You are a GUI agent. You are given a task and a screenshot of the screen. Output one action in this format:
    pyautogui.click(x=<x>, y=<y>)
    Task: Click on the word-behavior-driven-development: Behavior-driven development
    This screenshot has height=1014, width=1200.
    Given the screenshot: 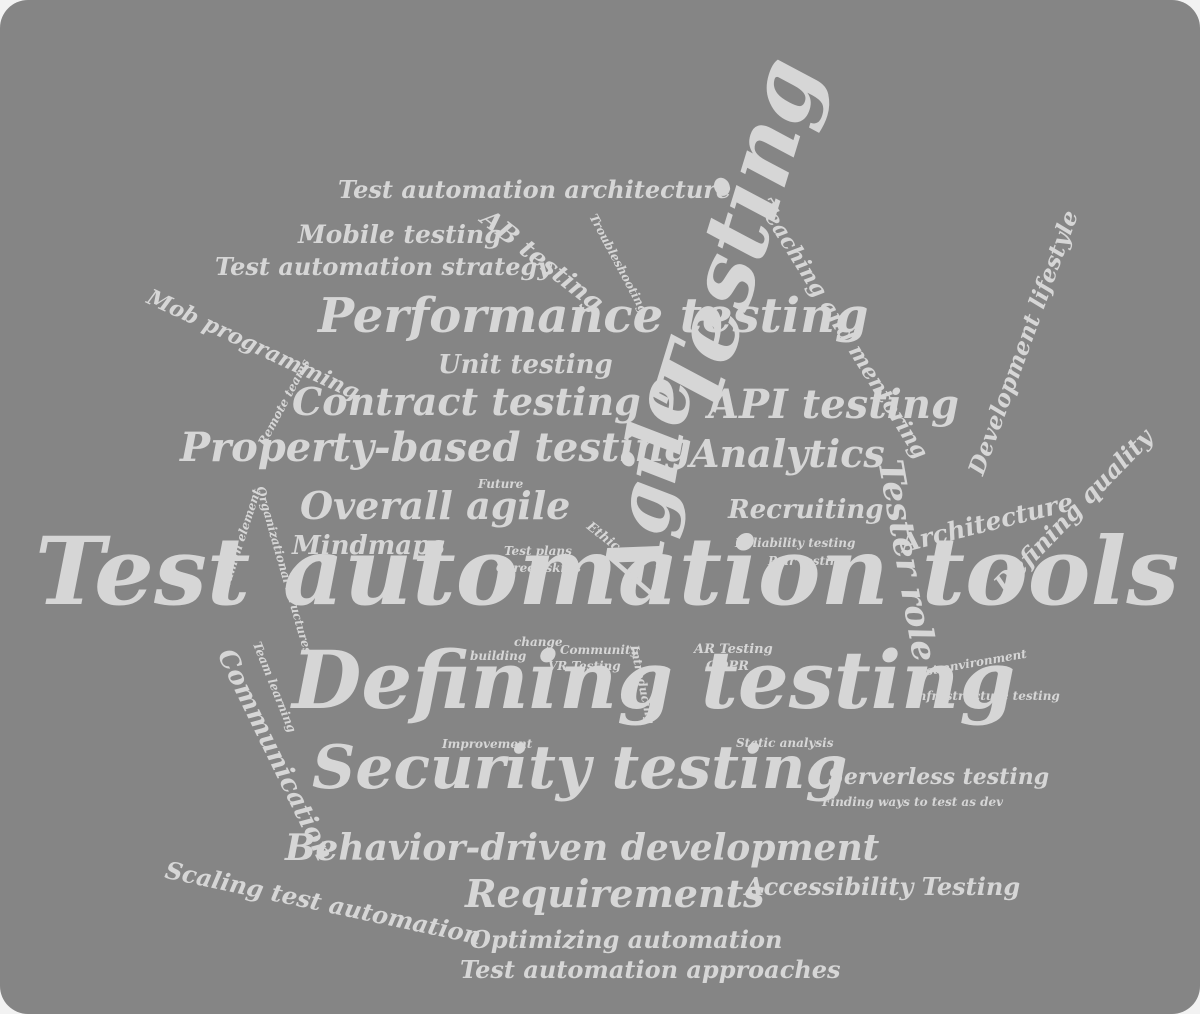 What is the action you would take?
    pyautogui.click(x=582, y=848)
    